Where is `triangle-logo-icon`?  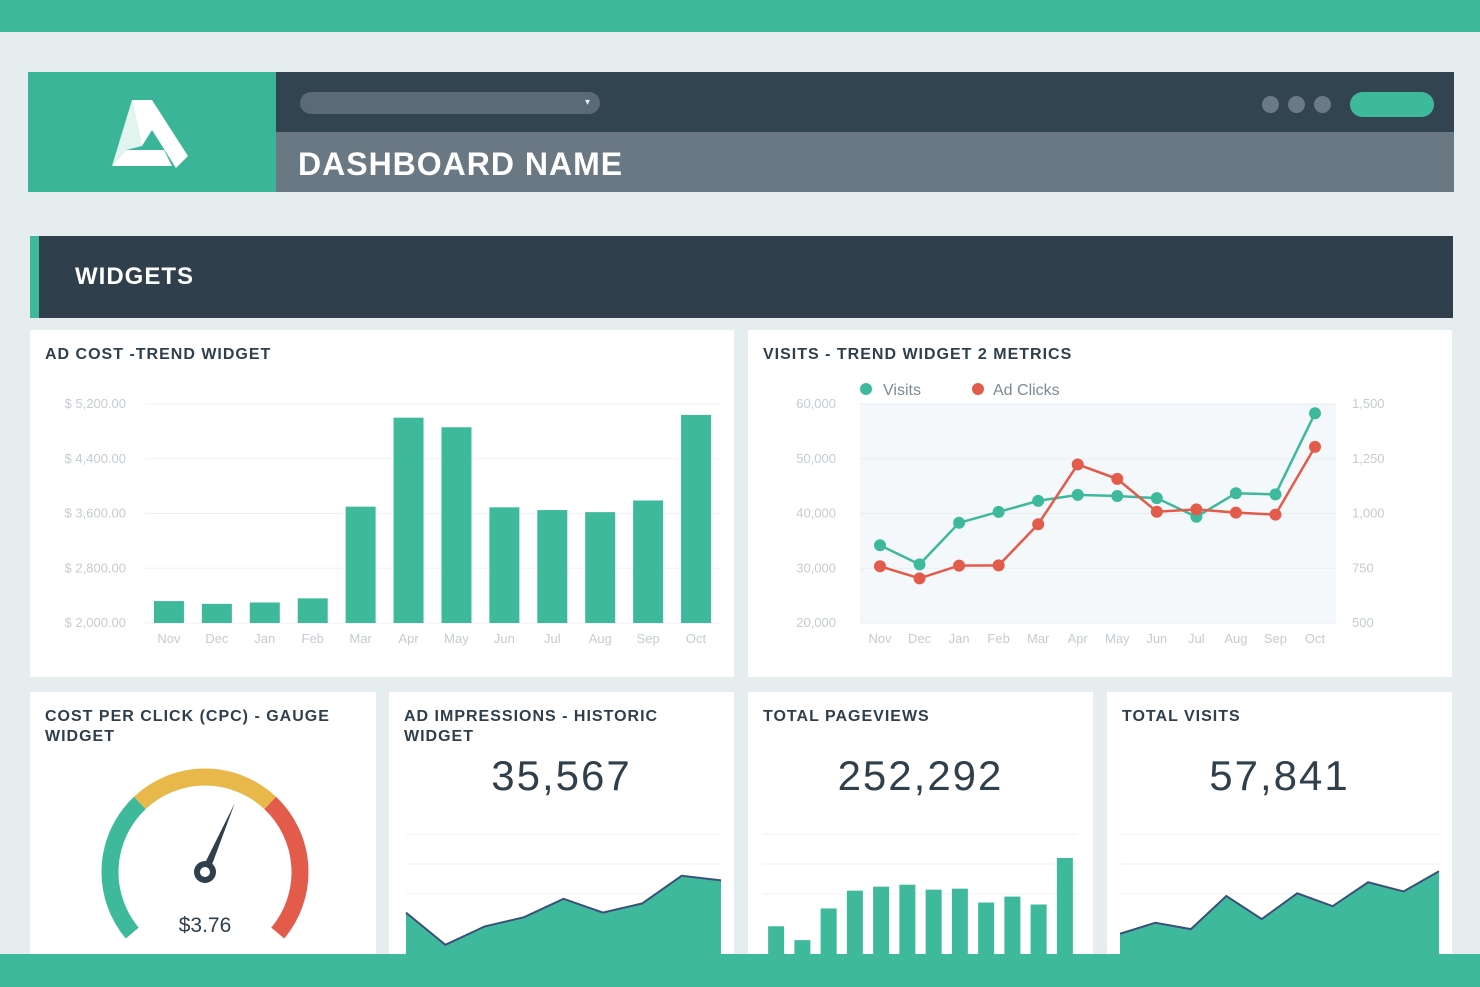 triangle-logo-icon is located at coordinates (150, 134).